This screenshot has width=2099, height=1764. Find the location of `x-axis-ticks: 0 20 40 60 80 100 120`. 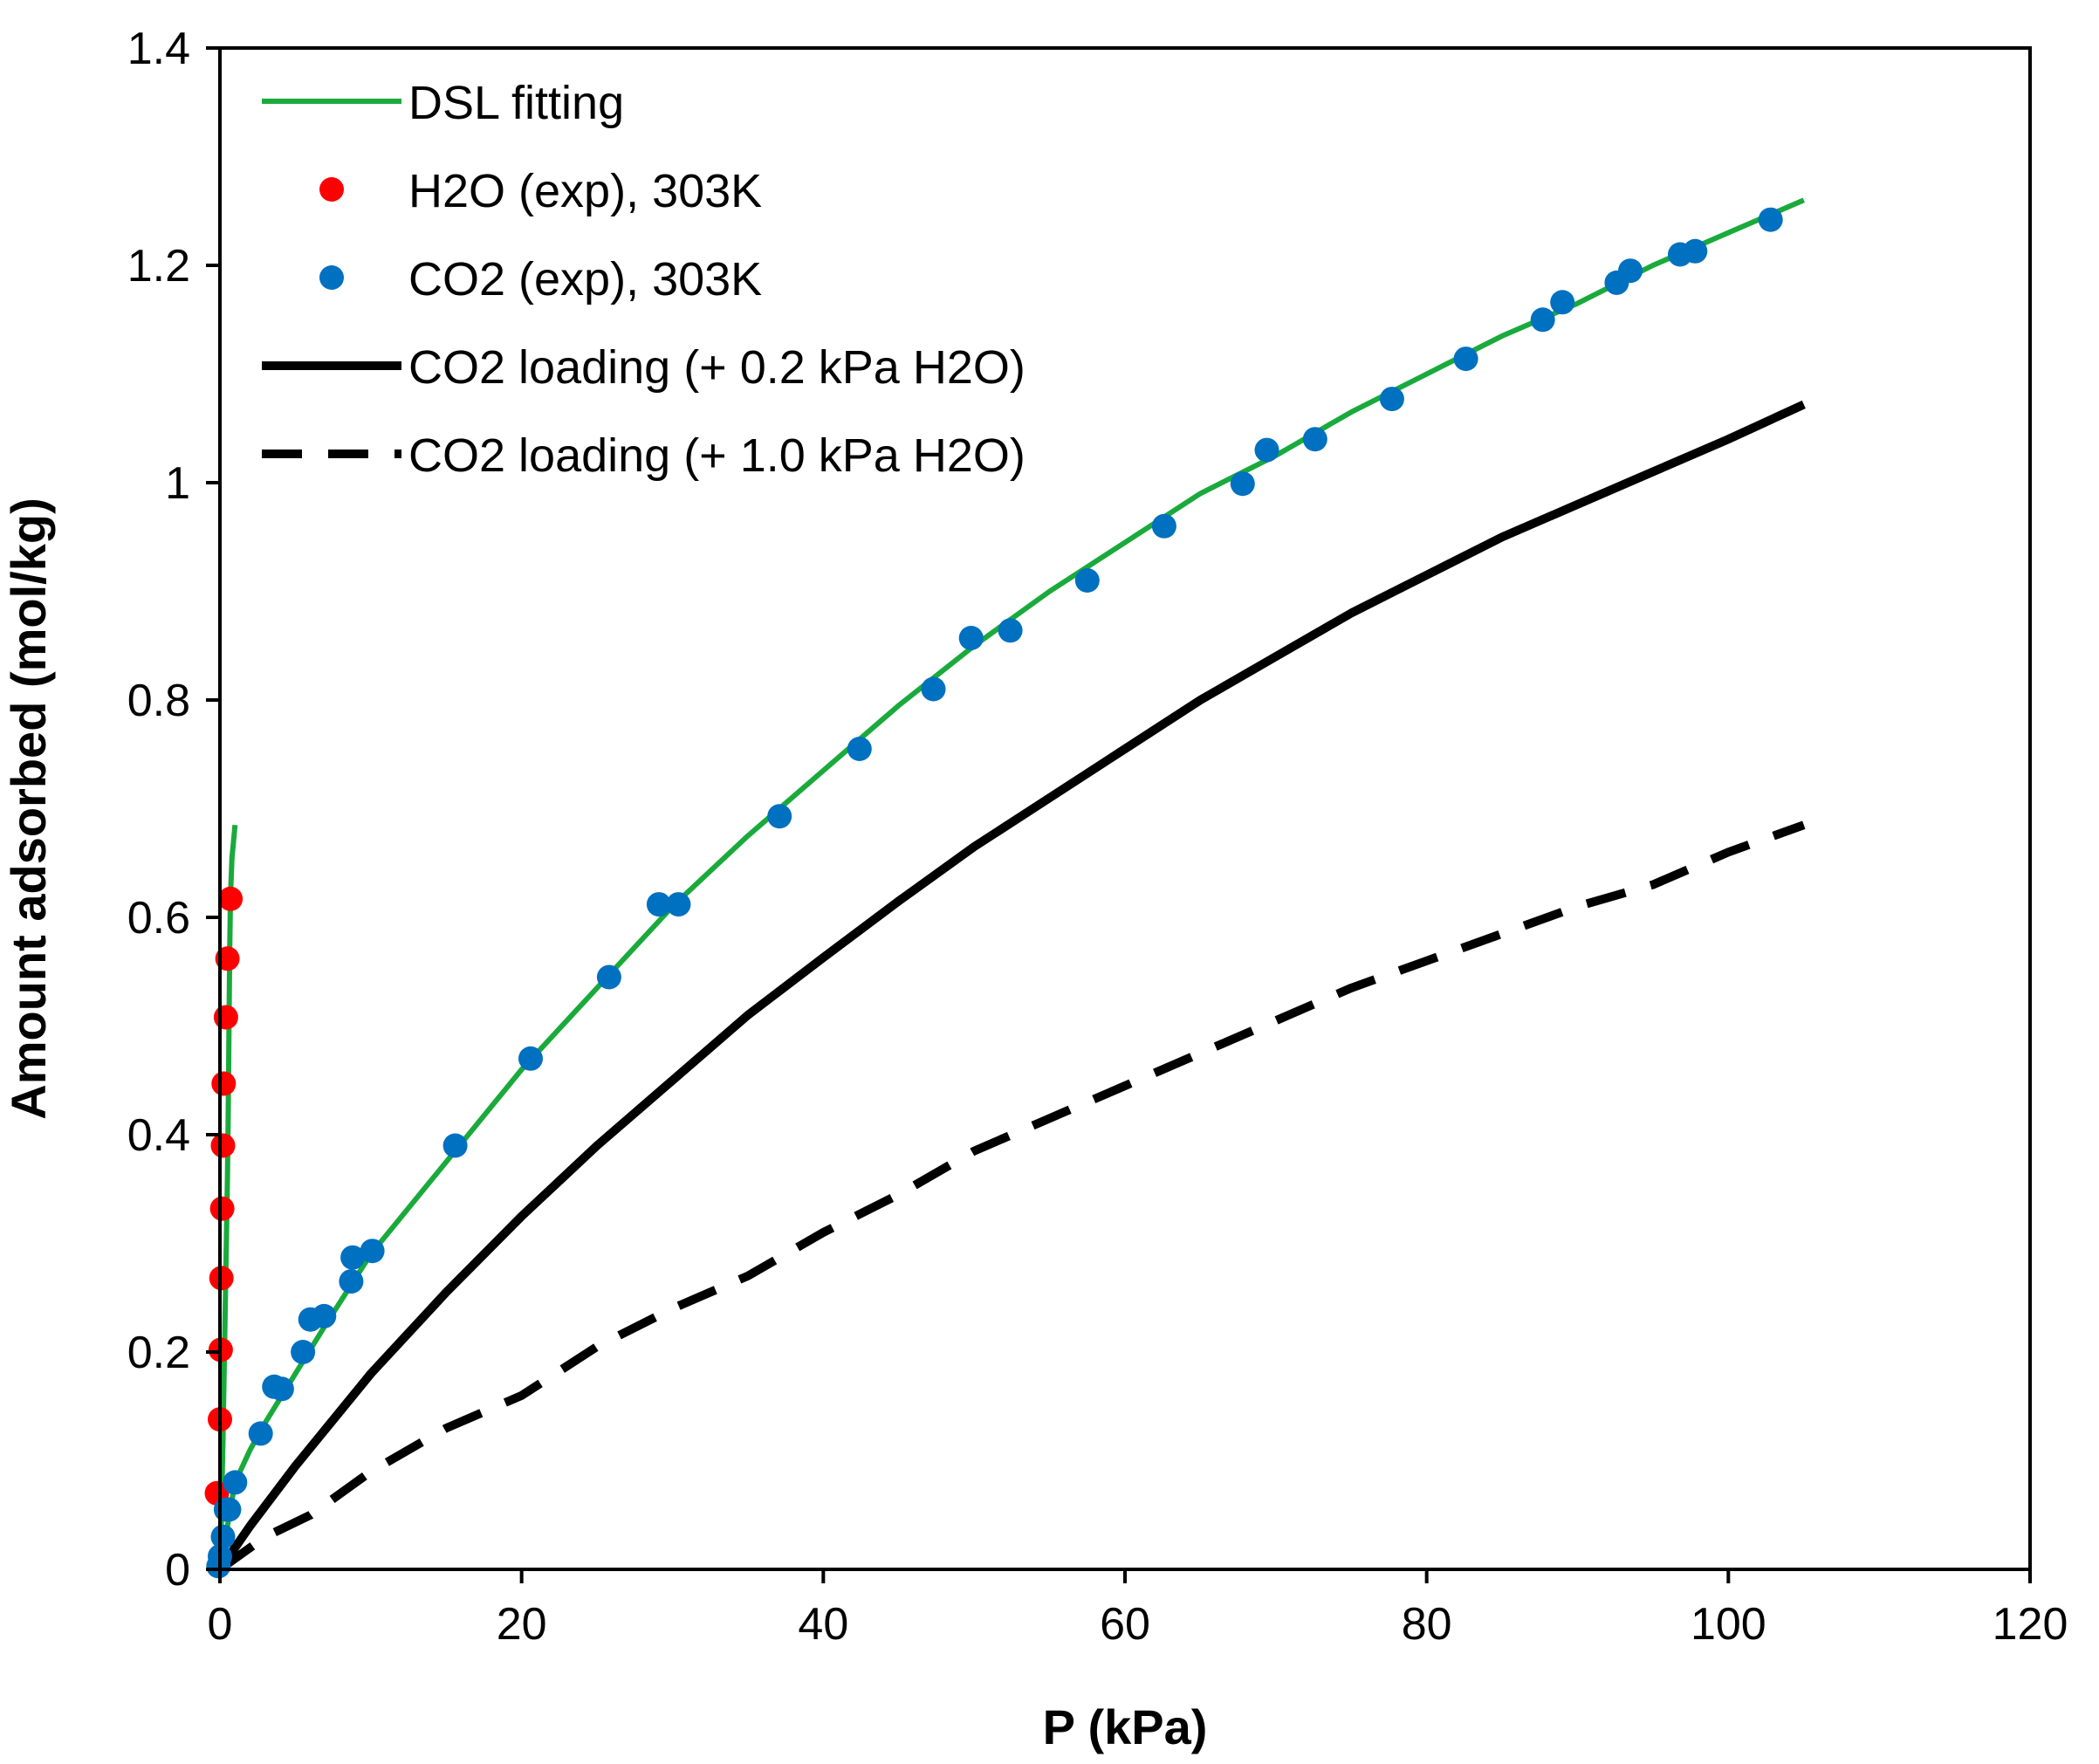

x-axis-ticks: 0 20 40 60 80 100 120 is located at coordinates (1138, 1609).